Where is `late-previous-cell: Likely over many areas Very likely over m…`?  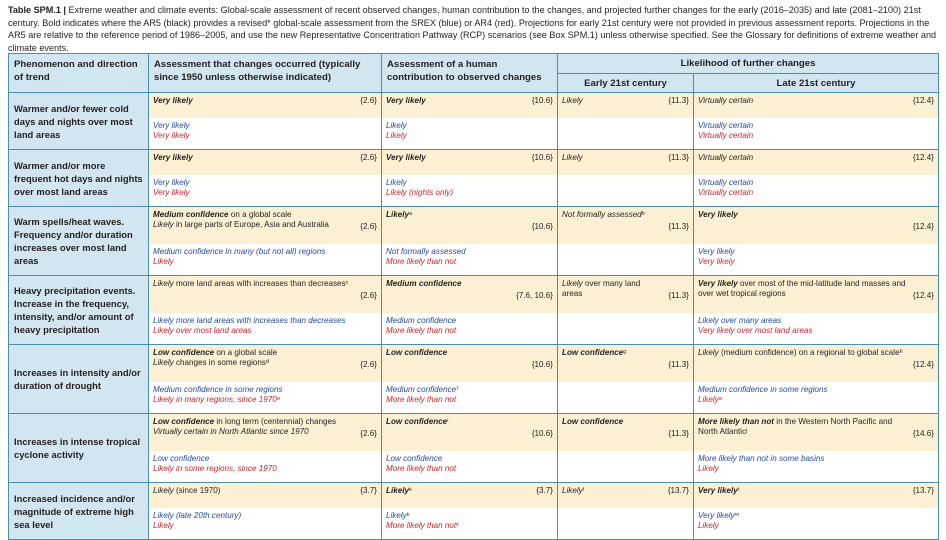
late-previous-cell: Likely over many areas Very likely over m… is located at coordinates (816, 329).